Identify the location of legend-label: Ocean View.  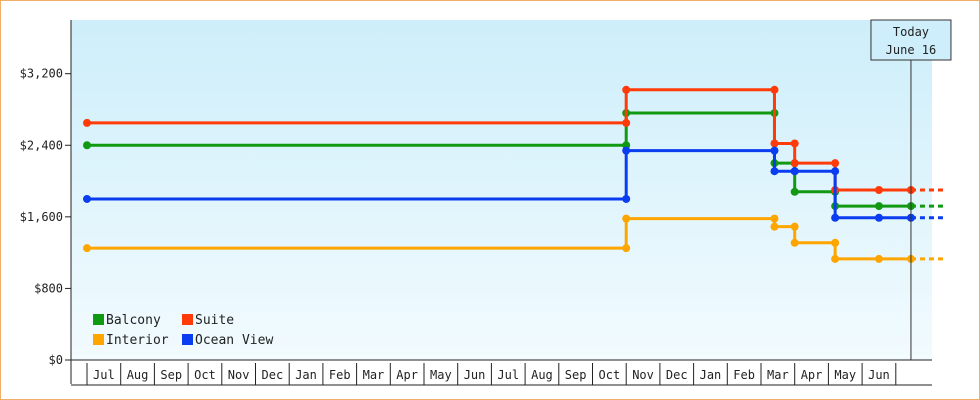
(234, 340).